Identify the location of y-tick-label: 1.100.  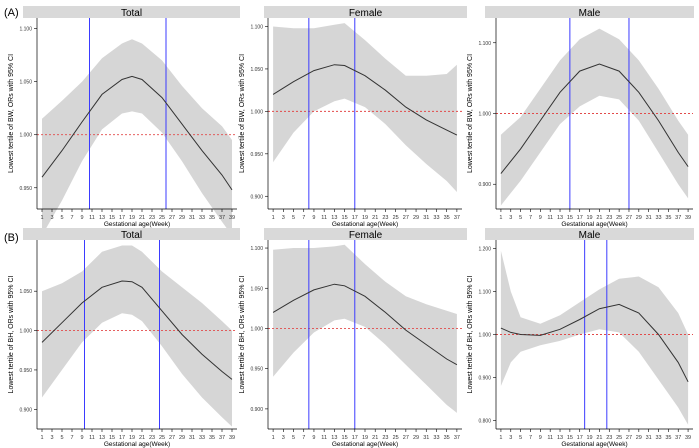
(256, 27).